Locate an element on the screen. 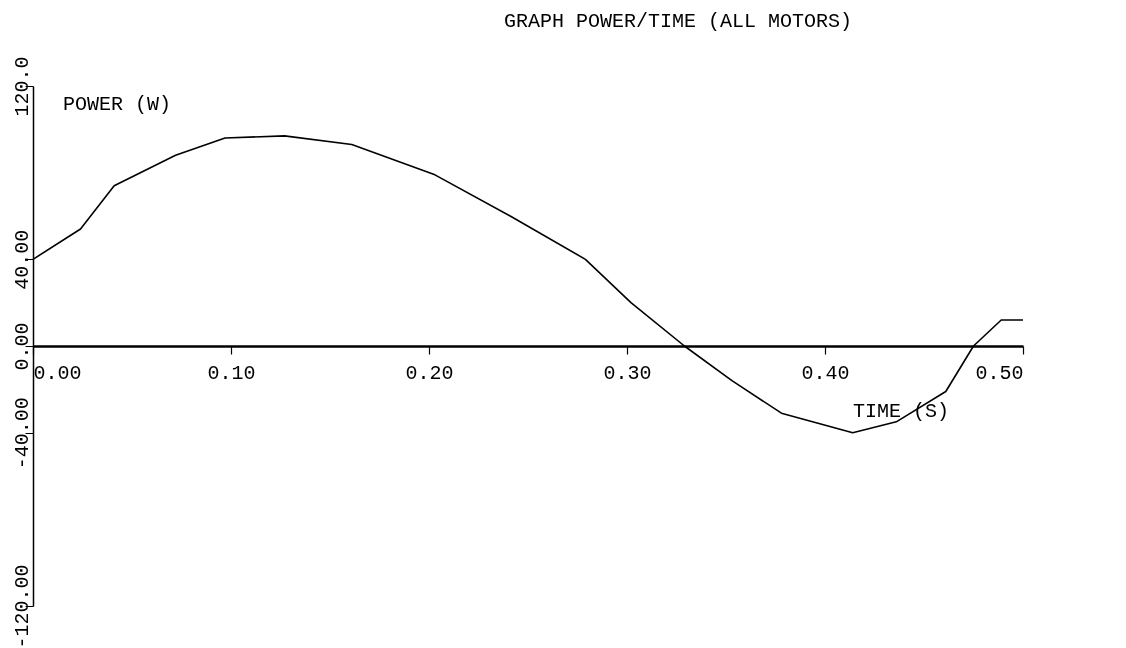  x-tick-label: 0.20 is located at coordinates (429, 373).